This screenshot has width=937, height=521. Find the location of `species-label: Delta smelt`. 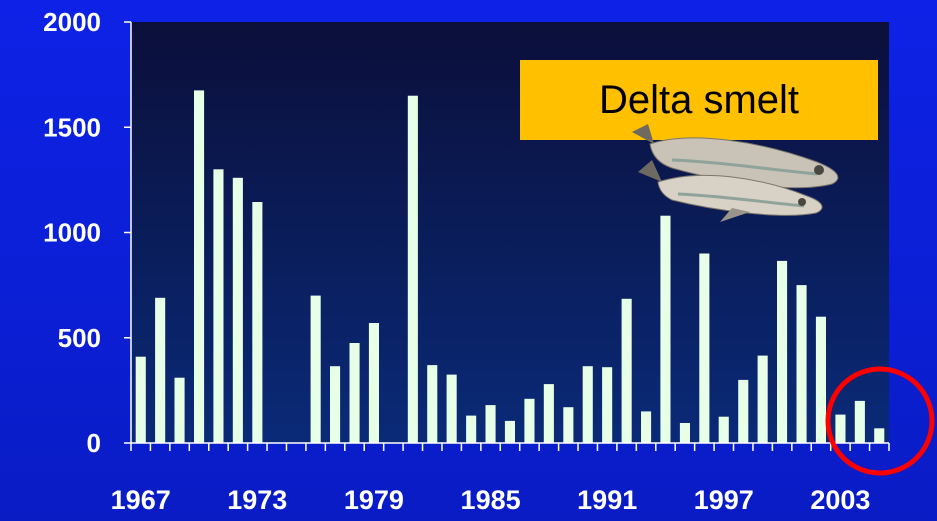

species-label: Delta smelt is located at coordinates (699, 100).